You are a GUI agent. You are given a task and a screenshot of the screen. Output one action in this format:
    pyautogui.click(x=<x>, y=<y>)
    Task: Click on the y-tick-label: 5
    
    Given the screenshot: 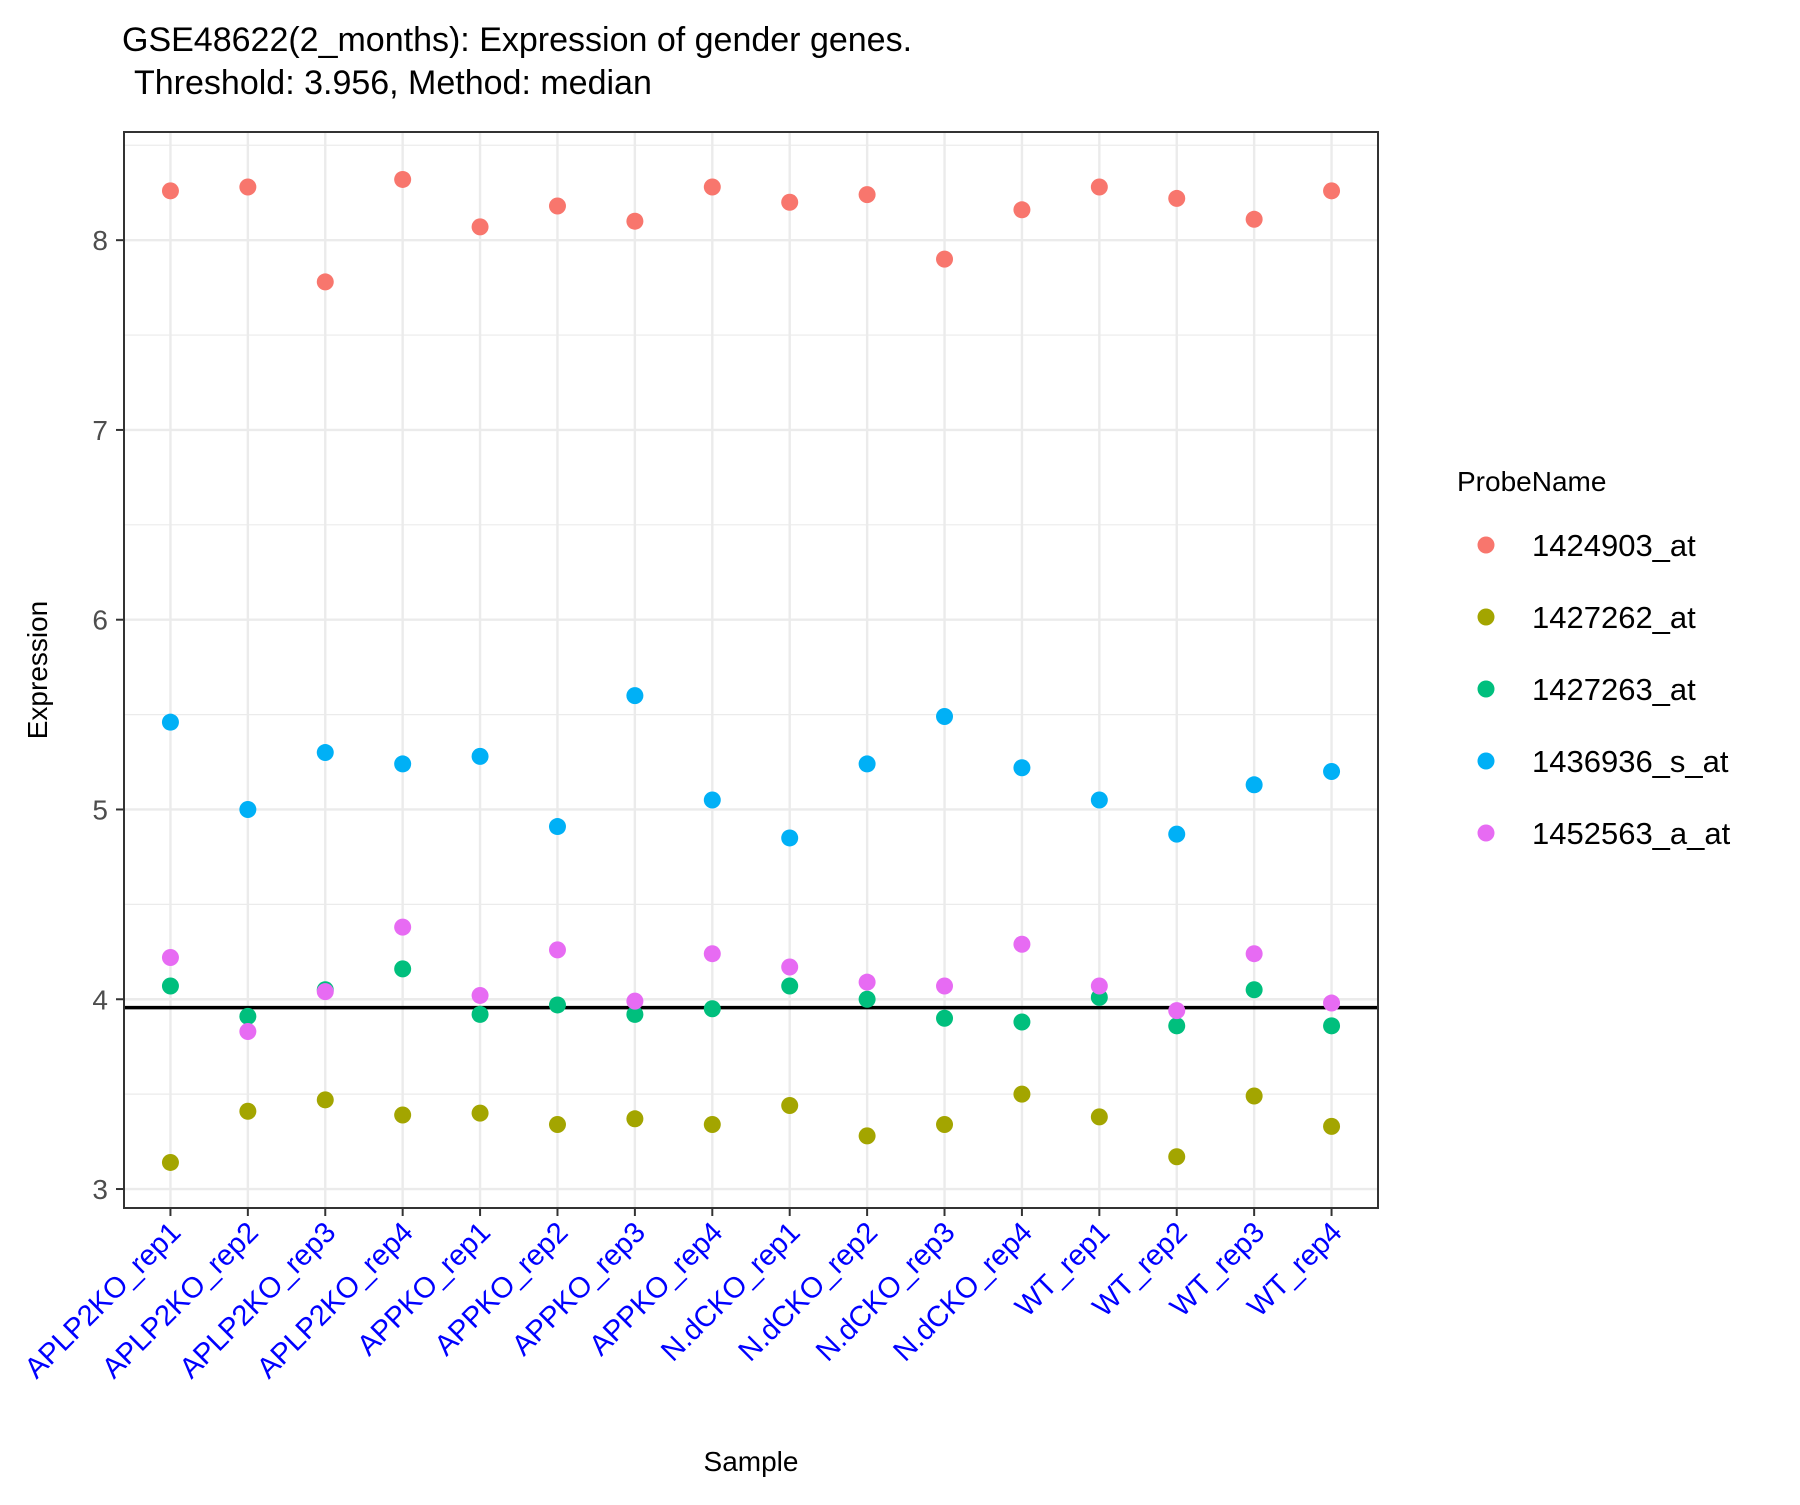 What is the action you would take?
    pyautogui.click(x=100, y=809)
    